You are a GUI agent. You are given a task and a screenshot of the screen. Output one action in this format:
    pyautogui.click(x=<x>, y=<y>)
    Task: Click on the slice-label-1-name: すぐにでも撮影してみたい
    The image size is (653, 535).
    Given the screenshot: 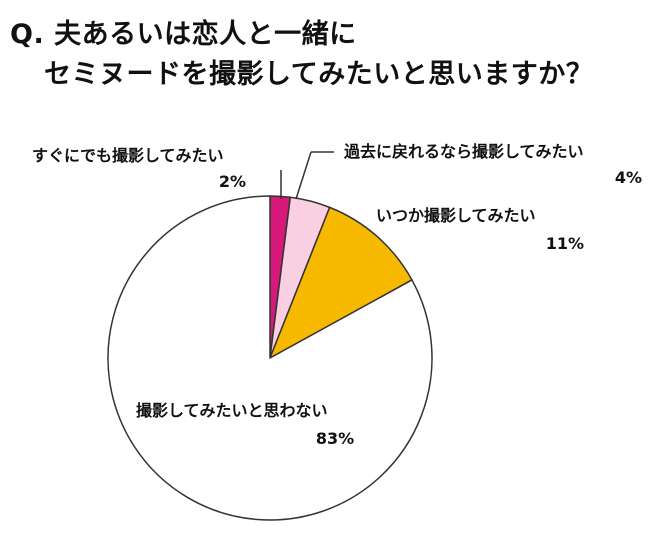 What is the action you would take?
    pyautogui.click(x=128, y=155)
    